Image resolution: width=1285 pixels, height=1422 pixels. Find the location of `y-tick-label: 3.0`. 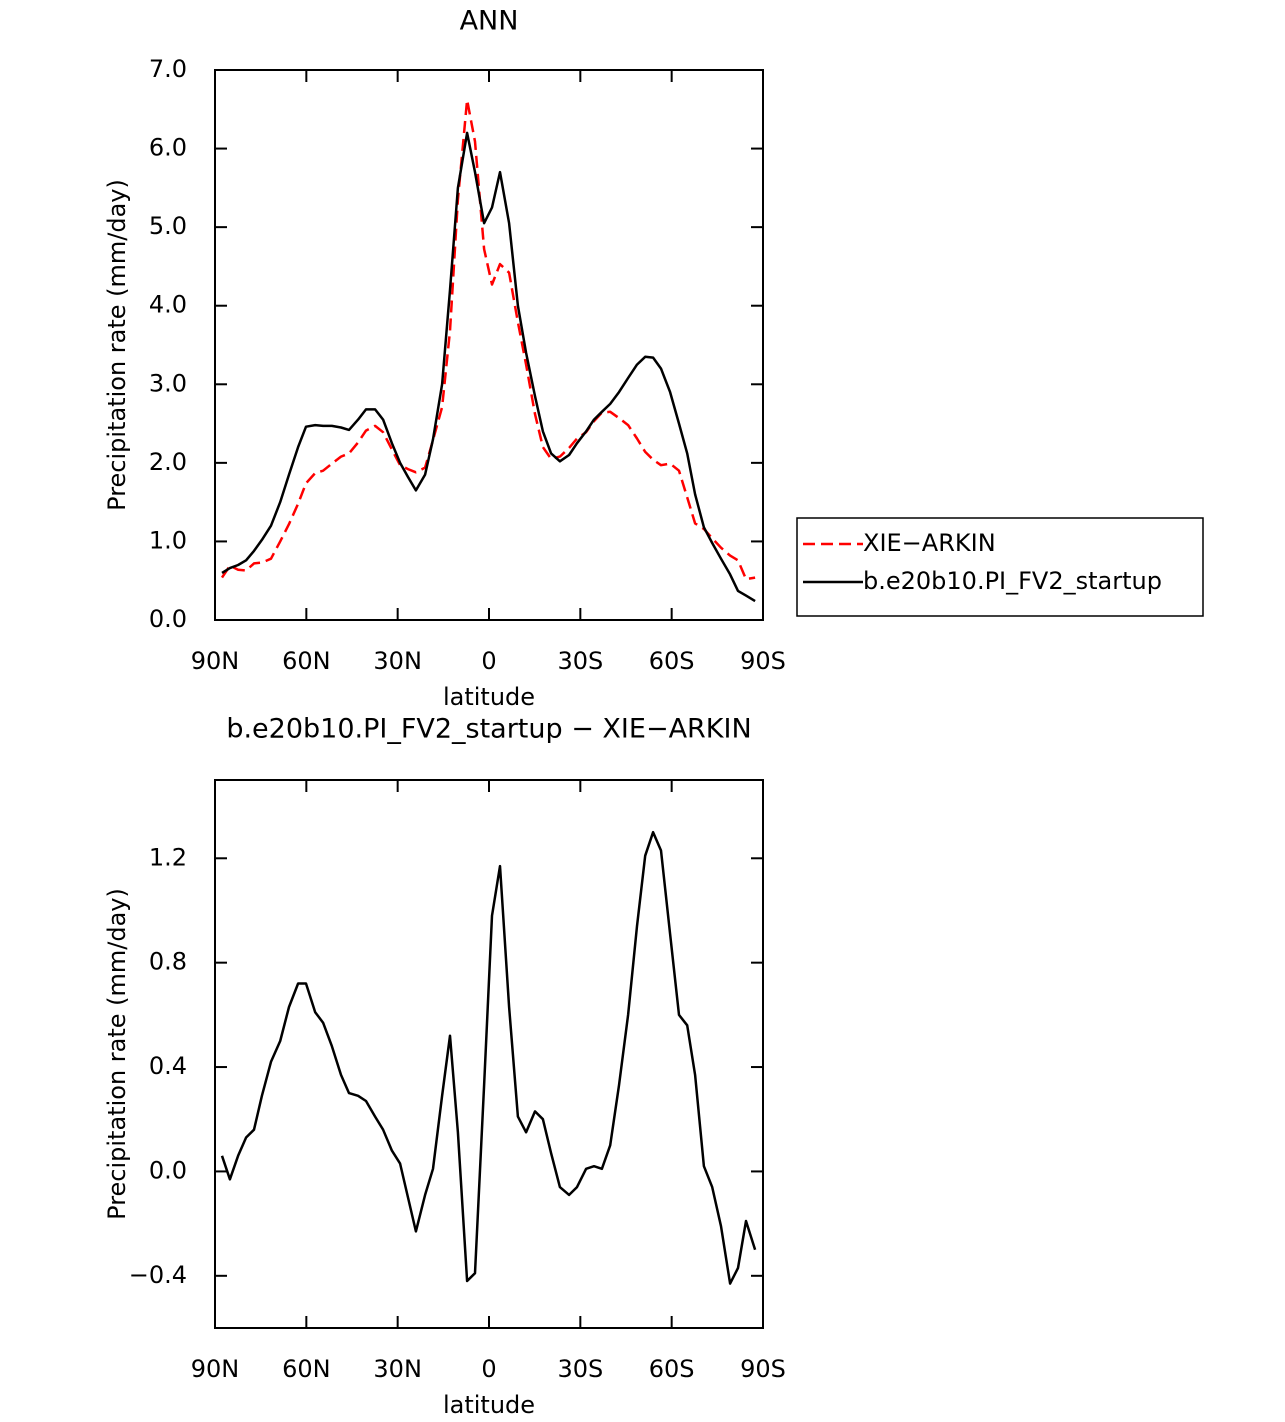

y-tick-label: 3.0 is located at coordinates (168, 383).